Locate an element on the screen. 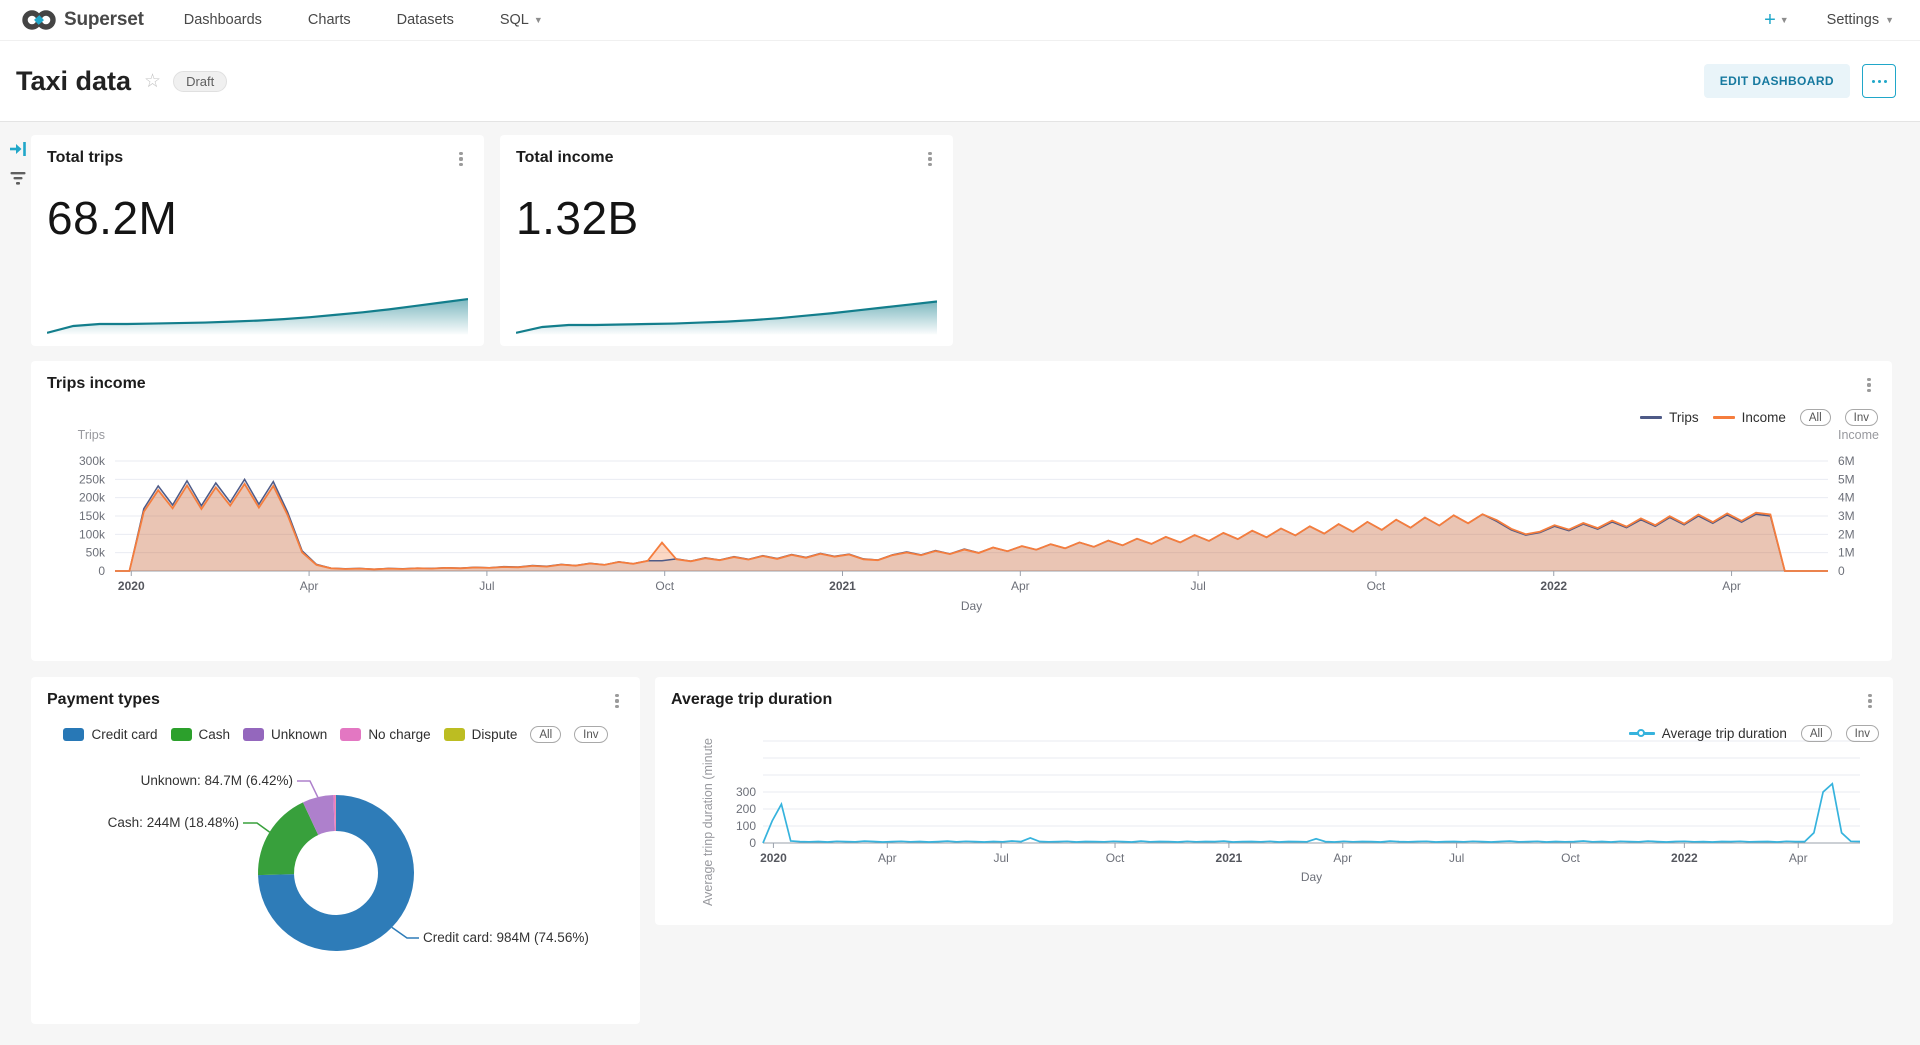  nav-datasets: Datasets is located at coordinates (425, 20).